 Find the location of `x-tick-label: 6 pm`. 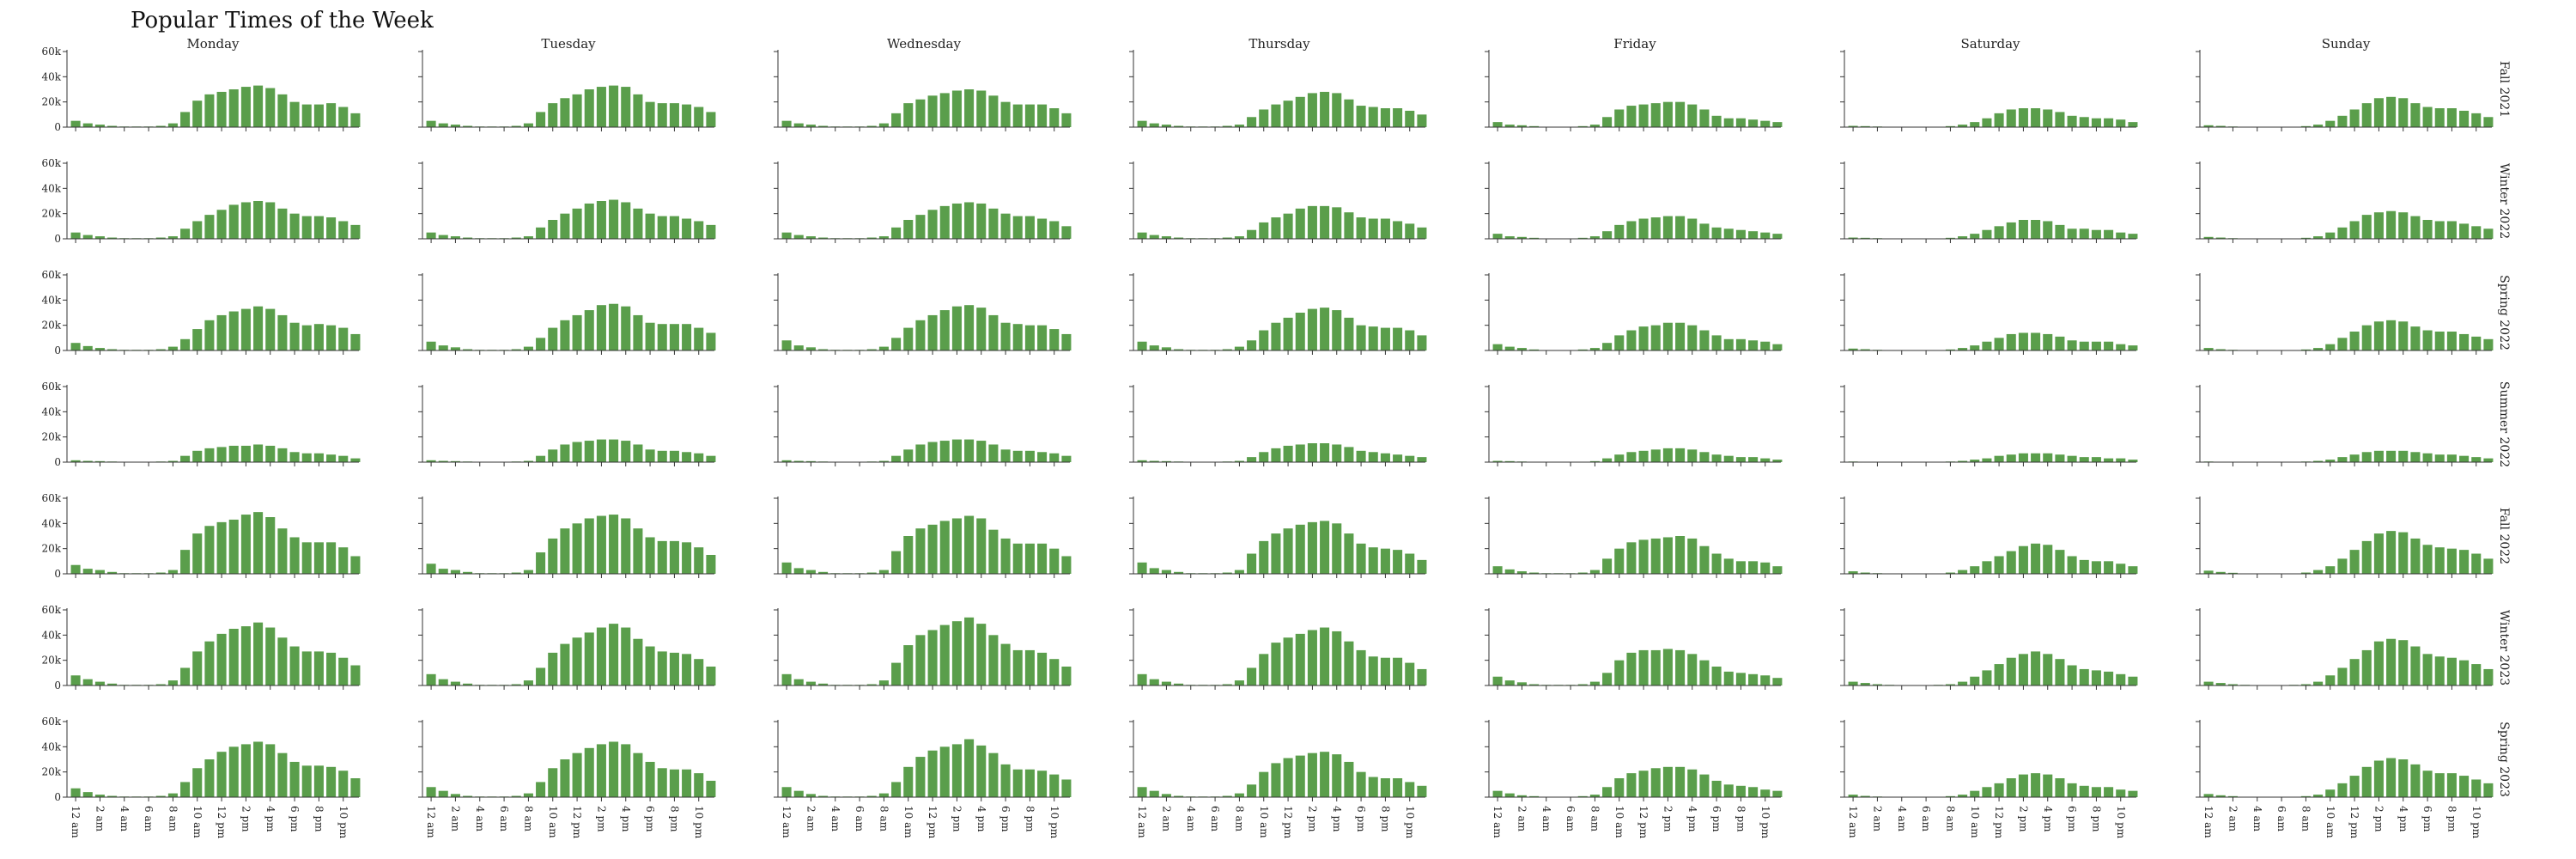

x-tick-label: 6 pm is located at coordinates (2427, 819).